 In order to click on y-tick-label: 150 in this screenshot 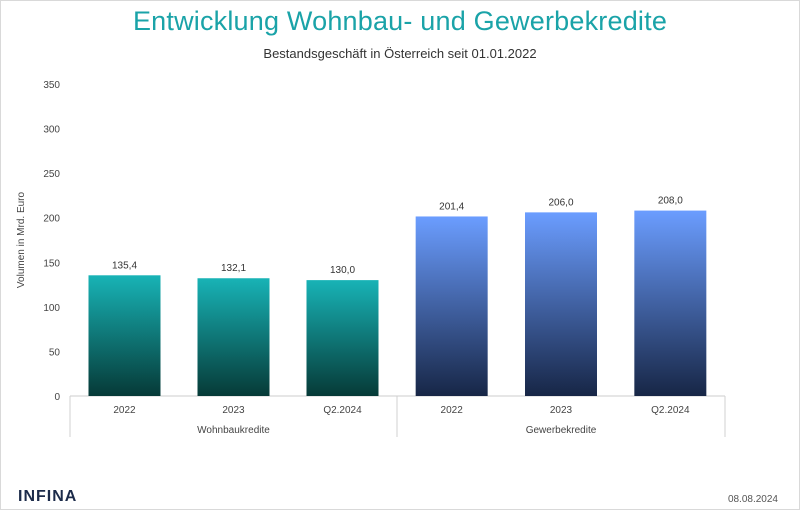, I will do `click(51, 263)`.